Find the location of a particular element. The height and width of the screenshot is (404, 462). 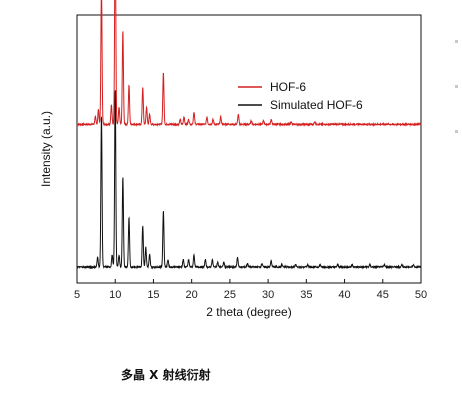

x-axis-title: 2 theta (degree) is located at coordinates (248, 312).